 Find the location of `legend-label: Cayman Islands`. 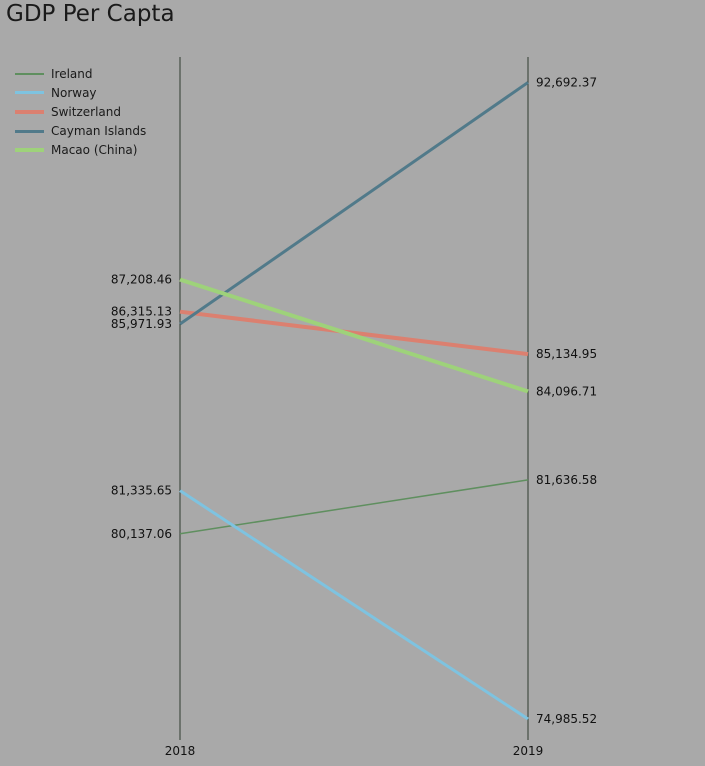

legend-label: Cayman Islands is located at coordinates (99, 131).